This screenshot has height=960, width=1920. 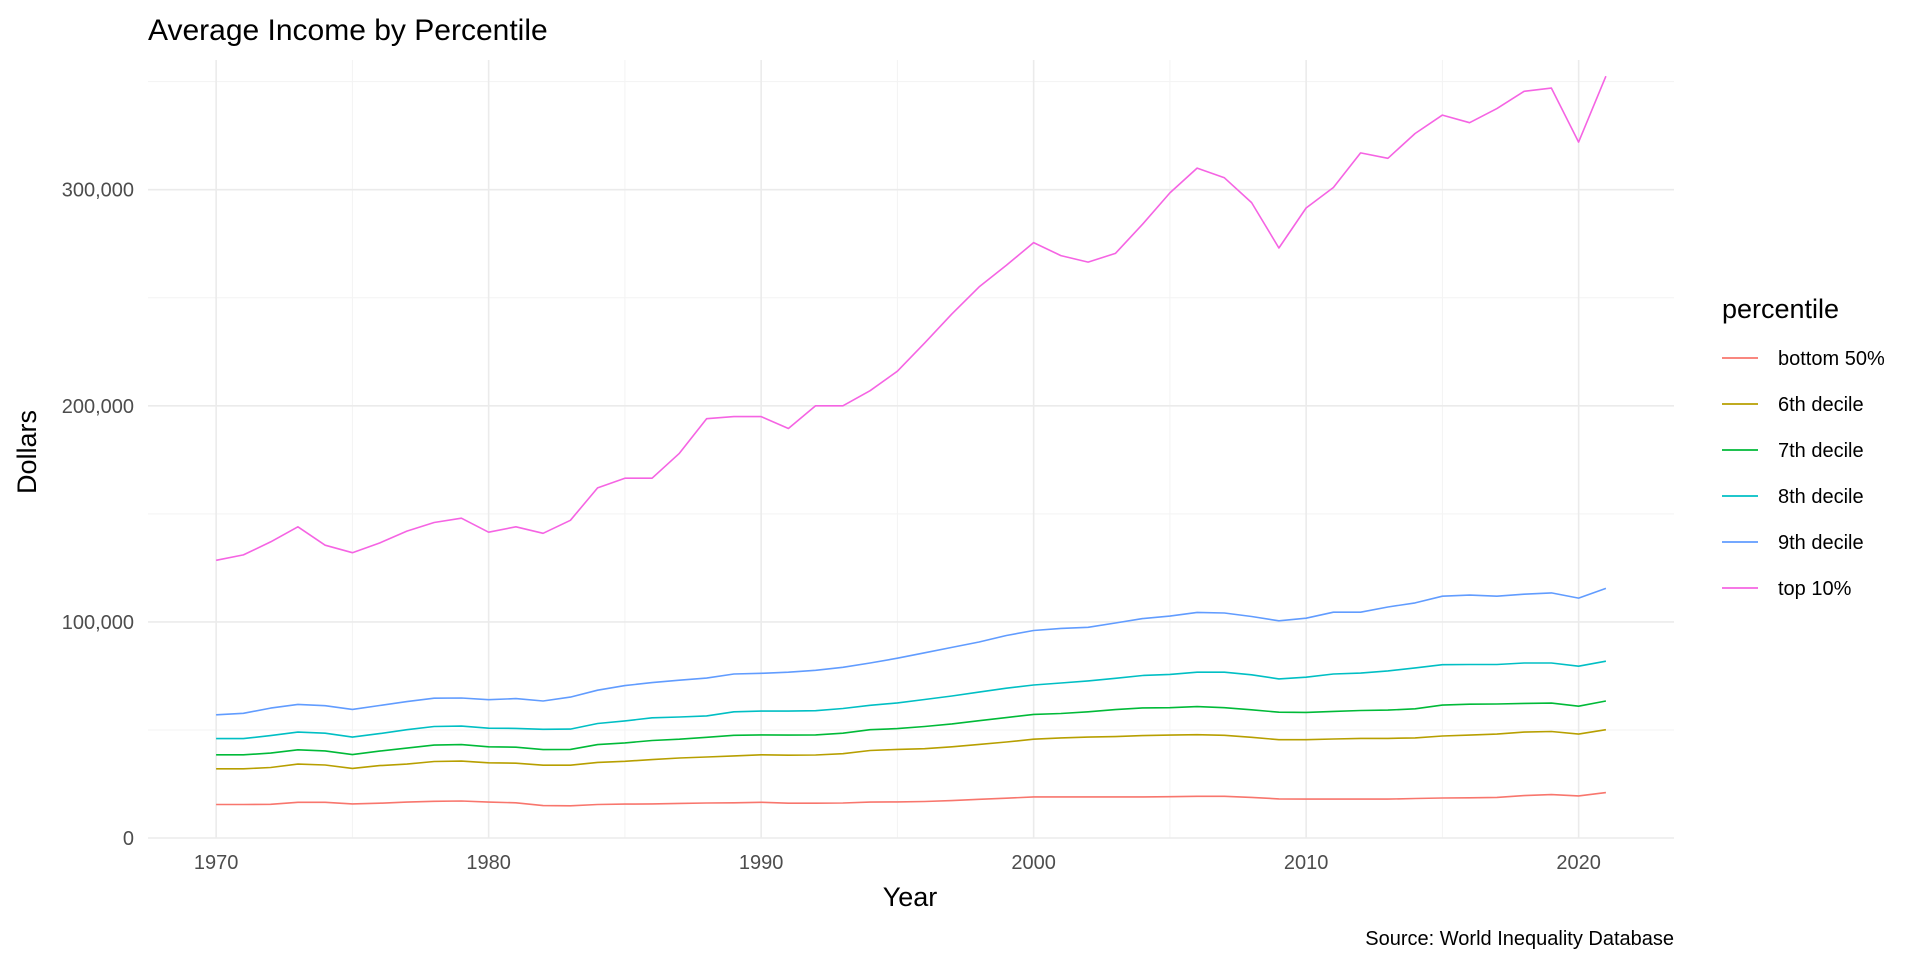 I want to click on legend-label: bottom 50%, so click(x=1831, y=359).